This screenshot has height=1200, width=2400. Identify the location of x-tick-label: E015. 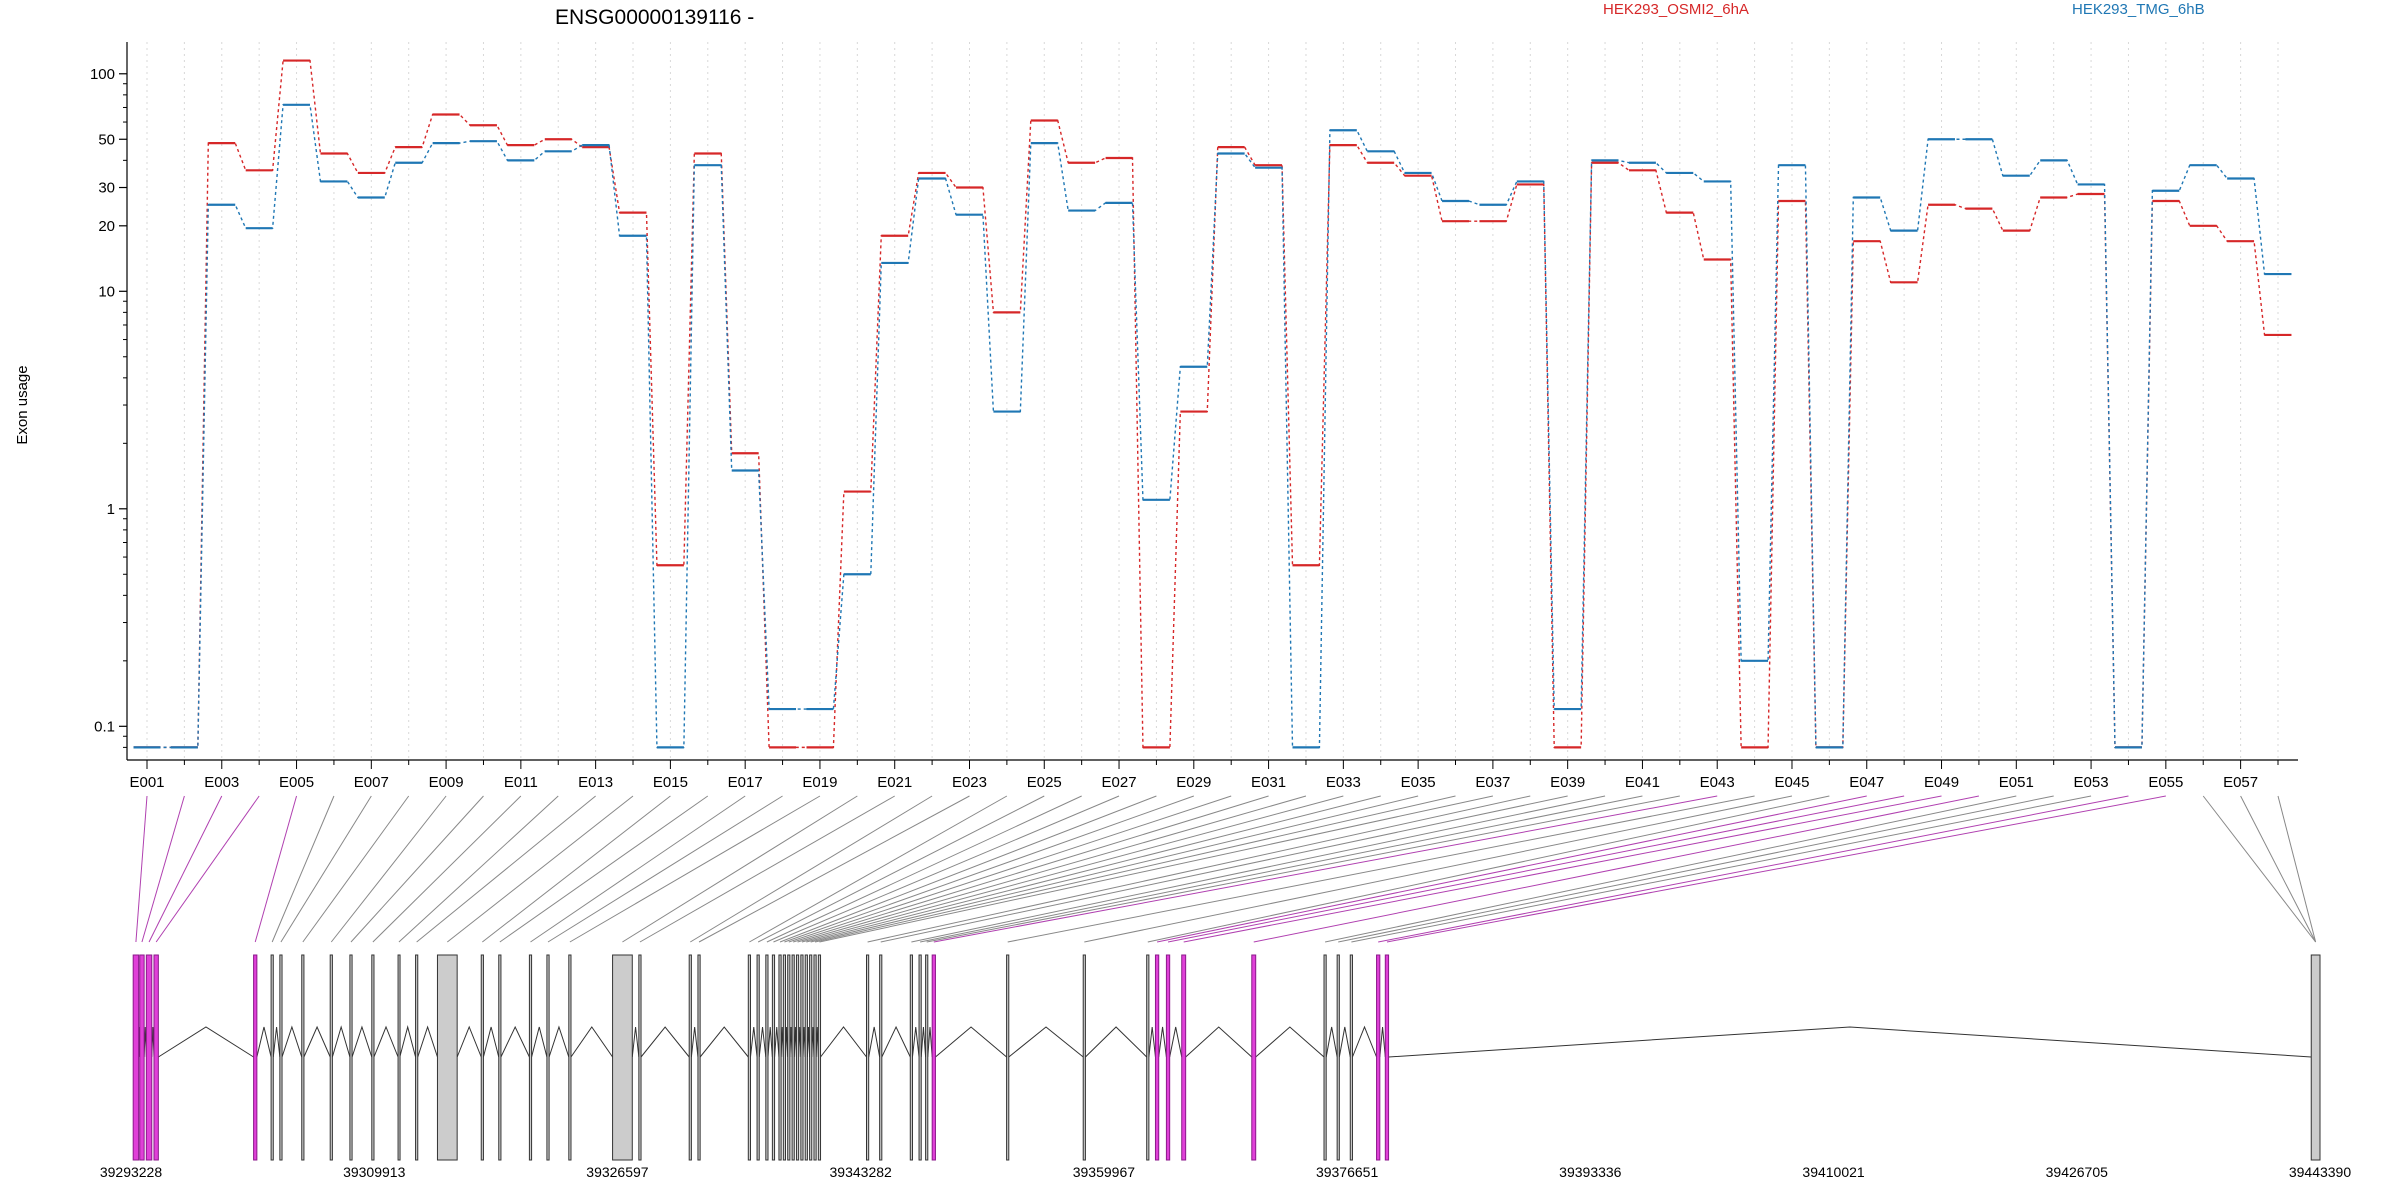
(670, 782).